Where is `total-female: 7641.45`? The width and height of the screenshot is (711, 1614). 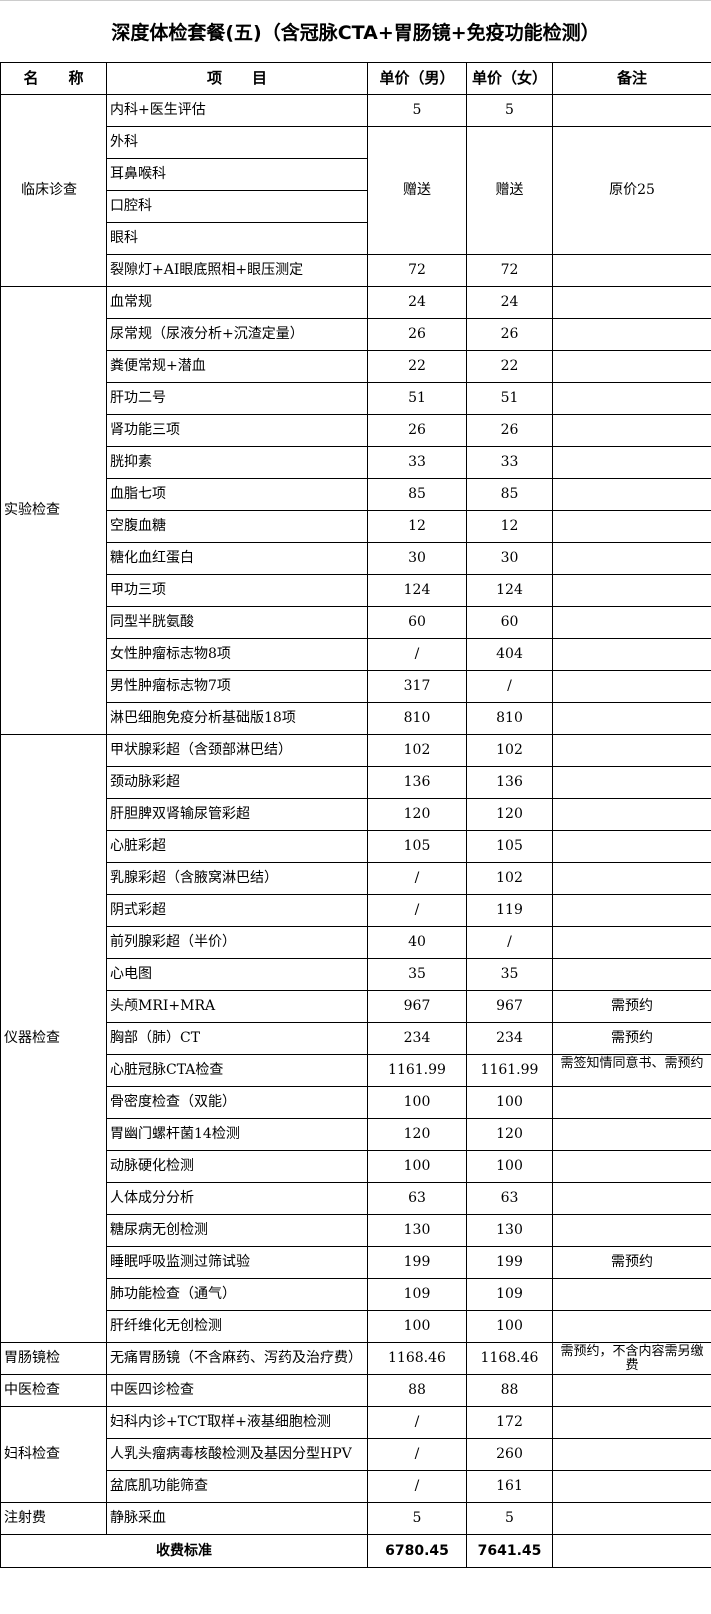 total-female: 7641.45 is located at coordinates (509, 1551).